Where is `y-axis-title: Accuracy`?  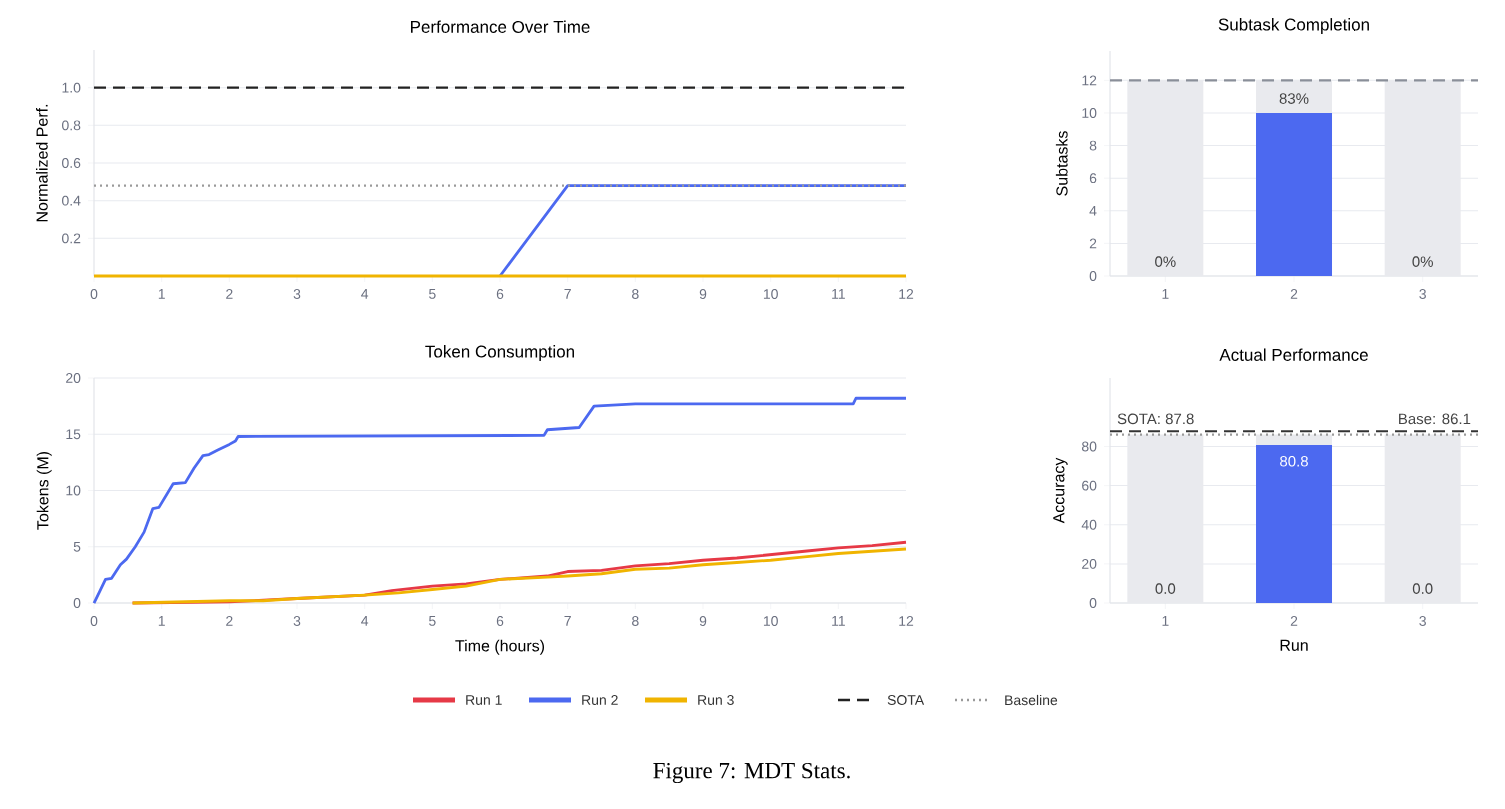
y-axis-title: Accuracy is located at coordinates (1060, 490).